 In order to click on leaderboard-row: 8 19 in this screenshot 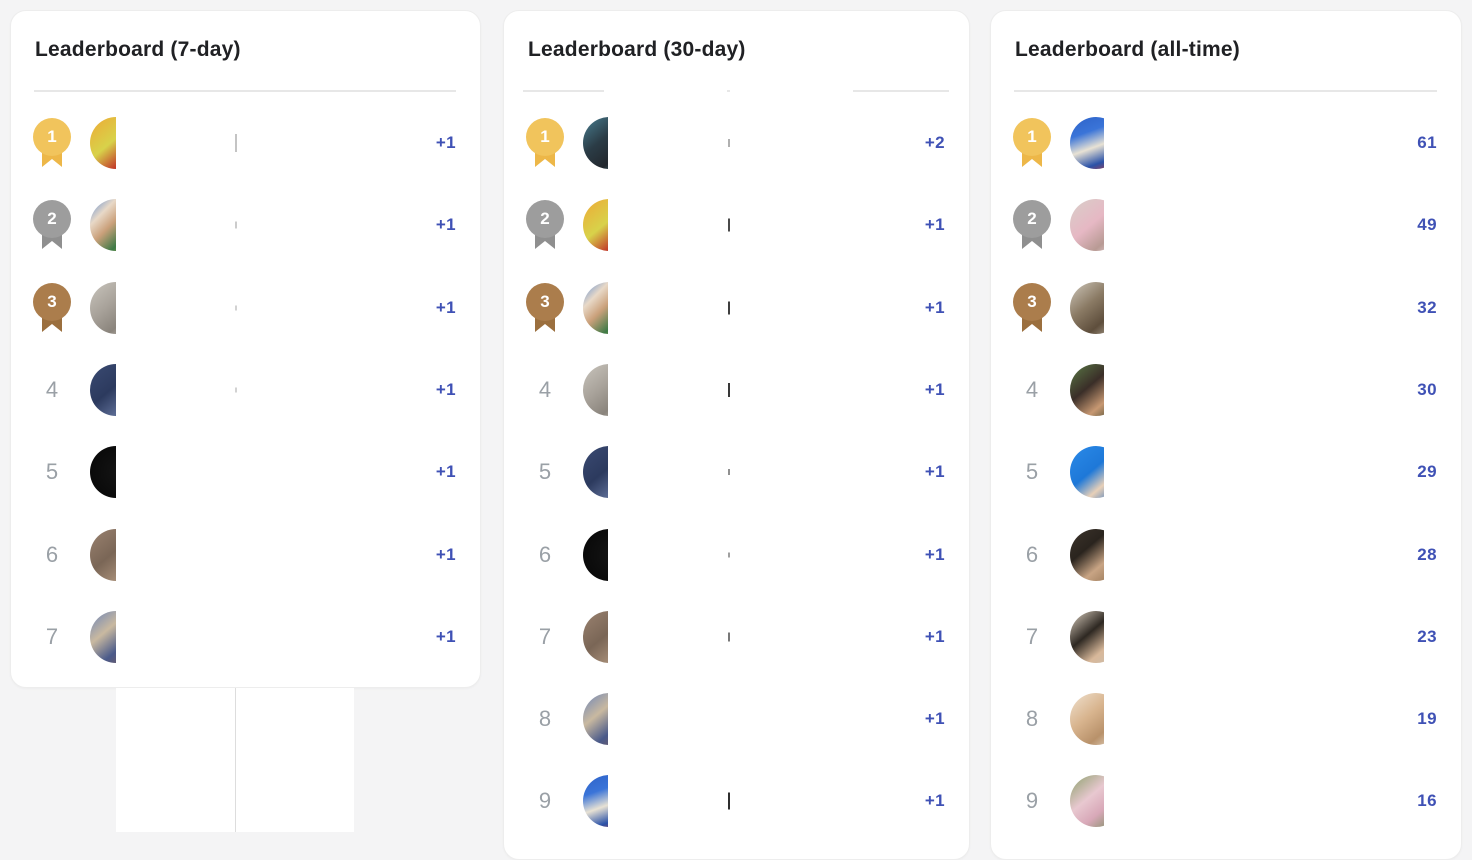, I will do `click(1226, 719)`.